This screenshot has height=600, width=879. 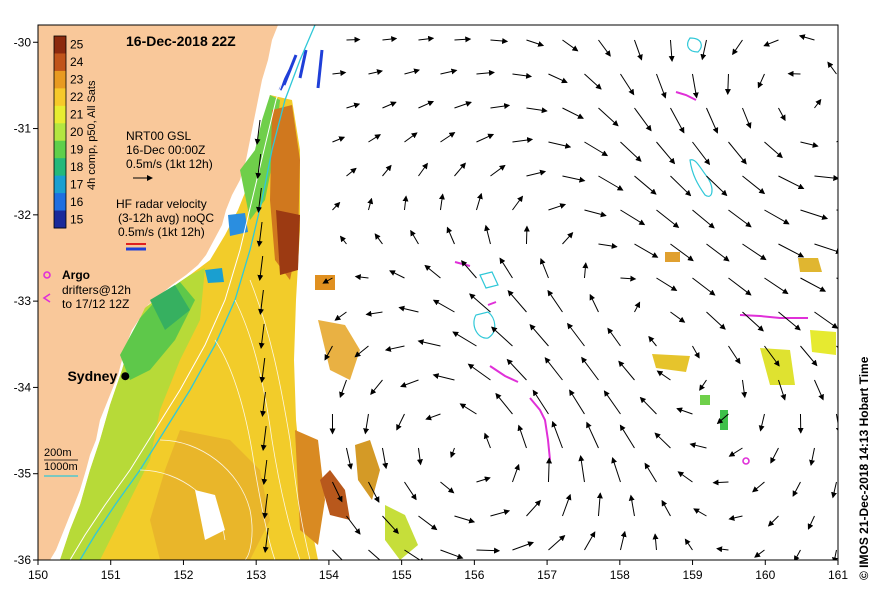 What do you see at coordinates (77, 219) in the screenshot?
I see `colorbar-tick-label: 15` at bounding box center [77, 219].